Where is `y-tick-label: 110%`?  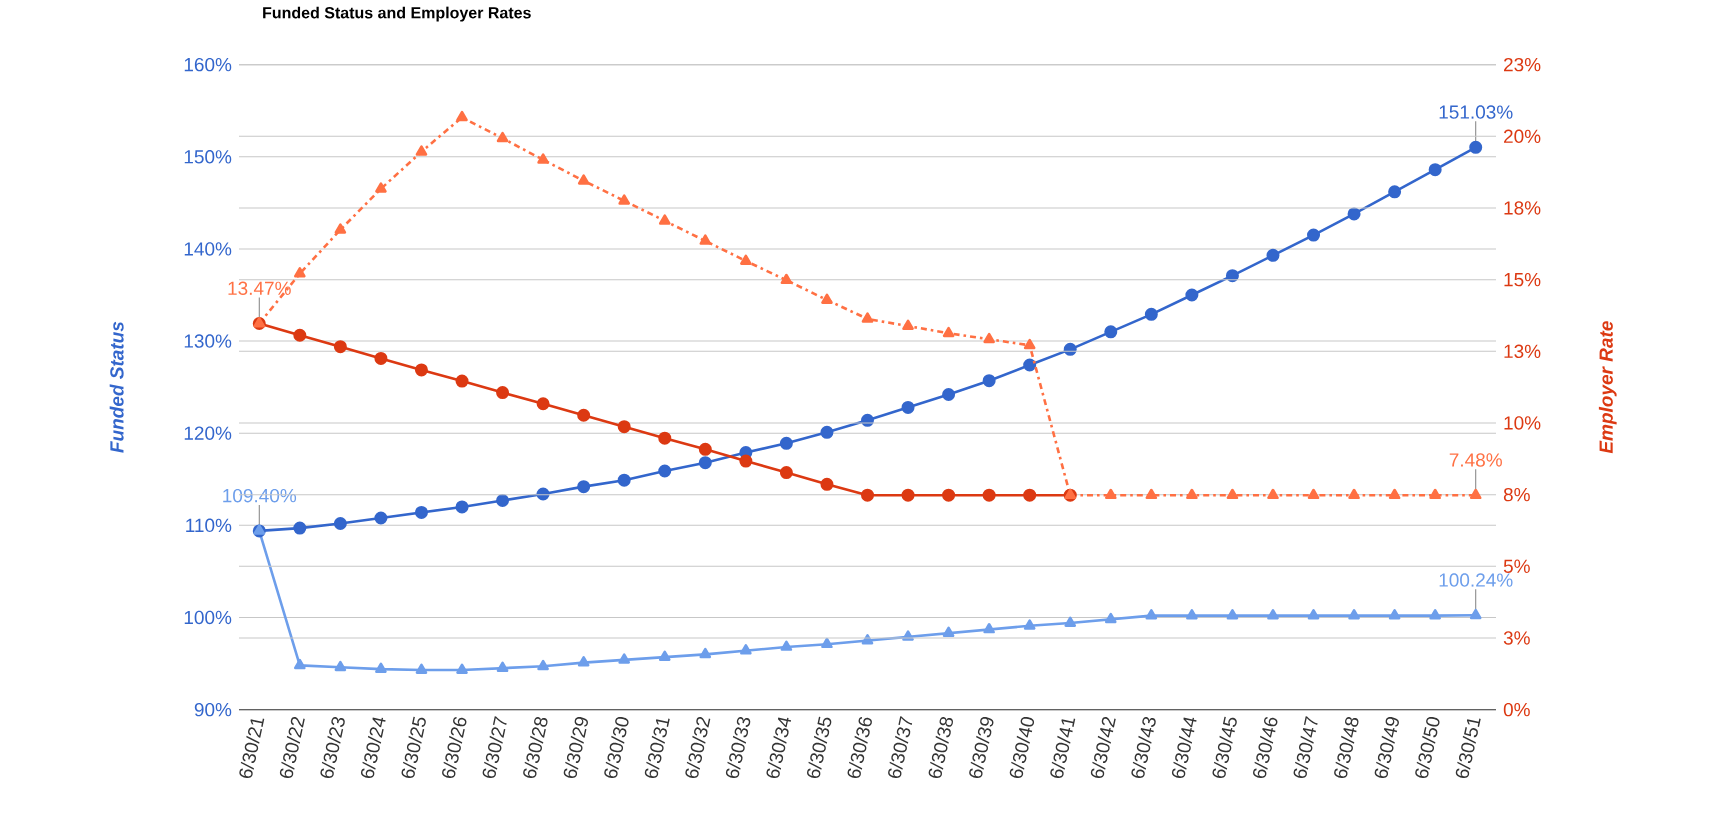
y-tick-label: 110% is located at coordinates (209, 525).